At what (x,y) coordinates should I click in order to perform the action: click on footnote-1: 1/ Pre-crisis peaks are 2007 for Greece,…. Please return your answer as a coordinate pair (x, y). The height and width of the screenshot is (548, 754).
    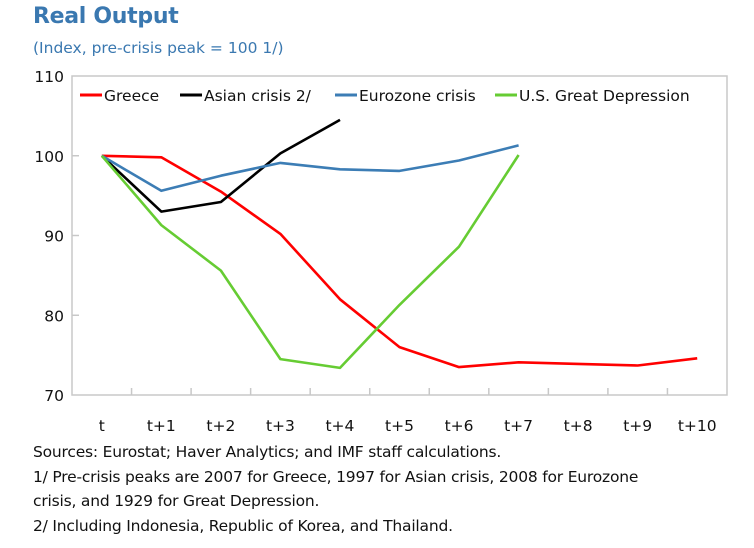
    Looking at the image, I should click on (336, 476).